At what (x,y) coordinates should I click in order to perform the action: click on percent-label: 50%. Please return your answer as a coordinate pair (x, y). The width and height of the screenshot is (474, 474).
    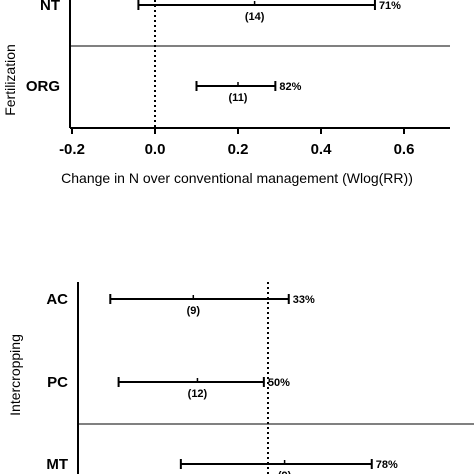
    Looking at the image, I should click on (279, 383).